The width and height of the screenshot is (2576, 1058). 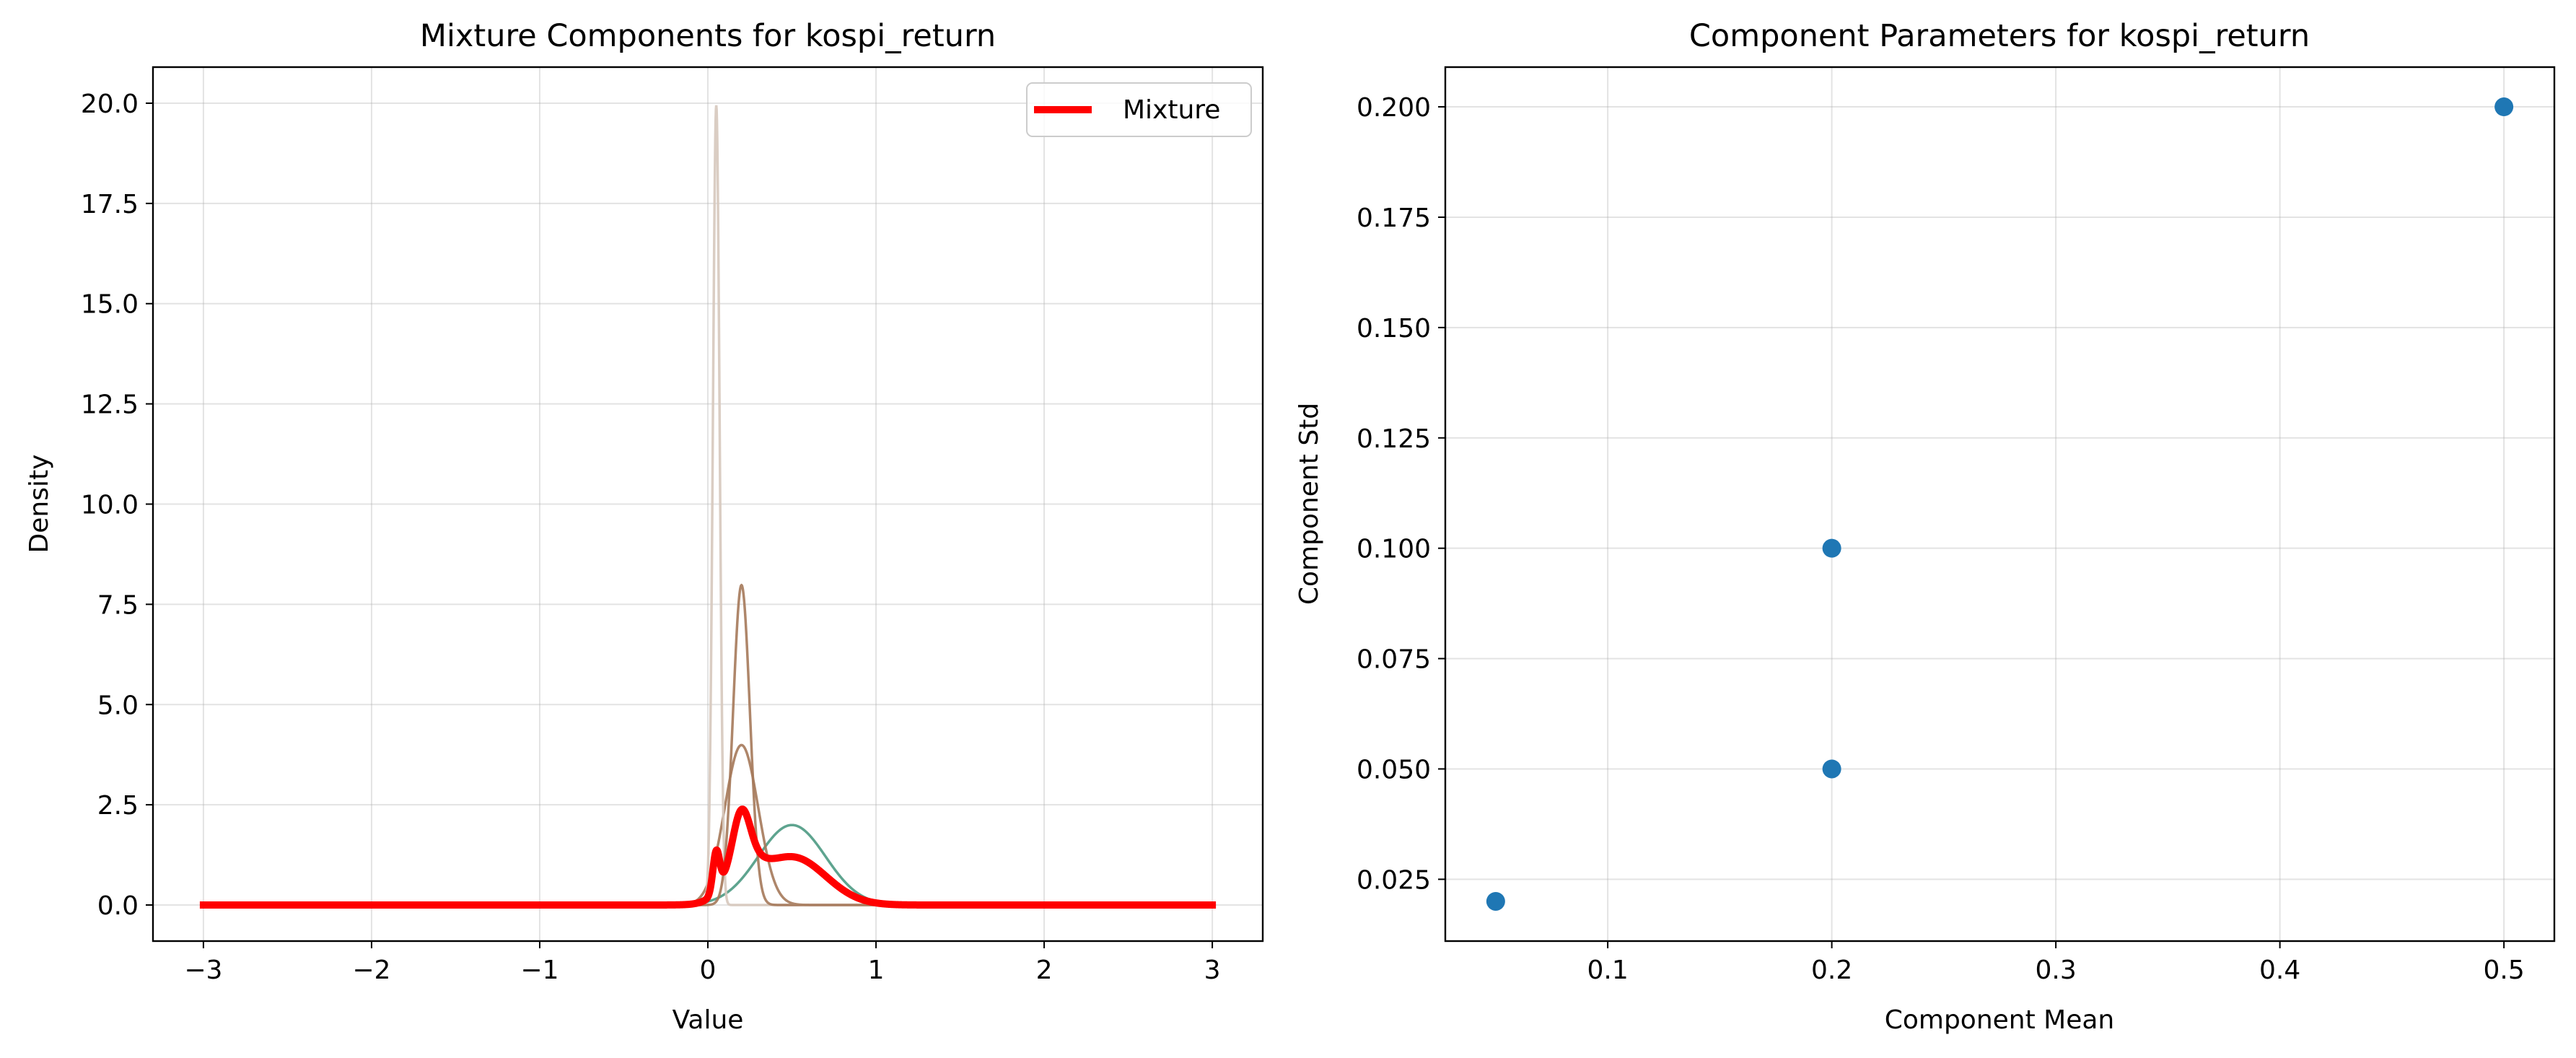 I want to click on right-x-tick-label: 0.4, so click(x=2279, y=970).